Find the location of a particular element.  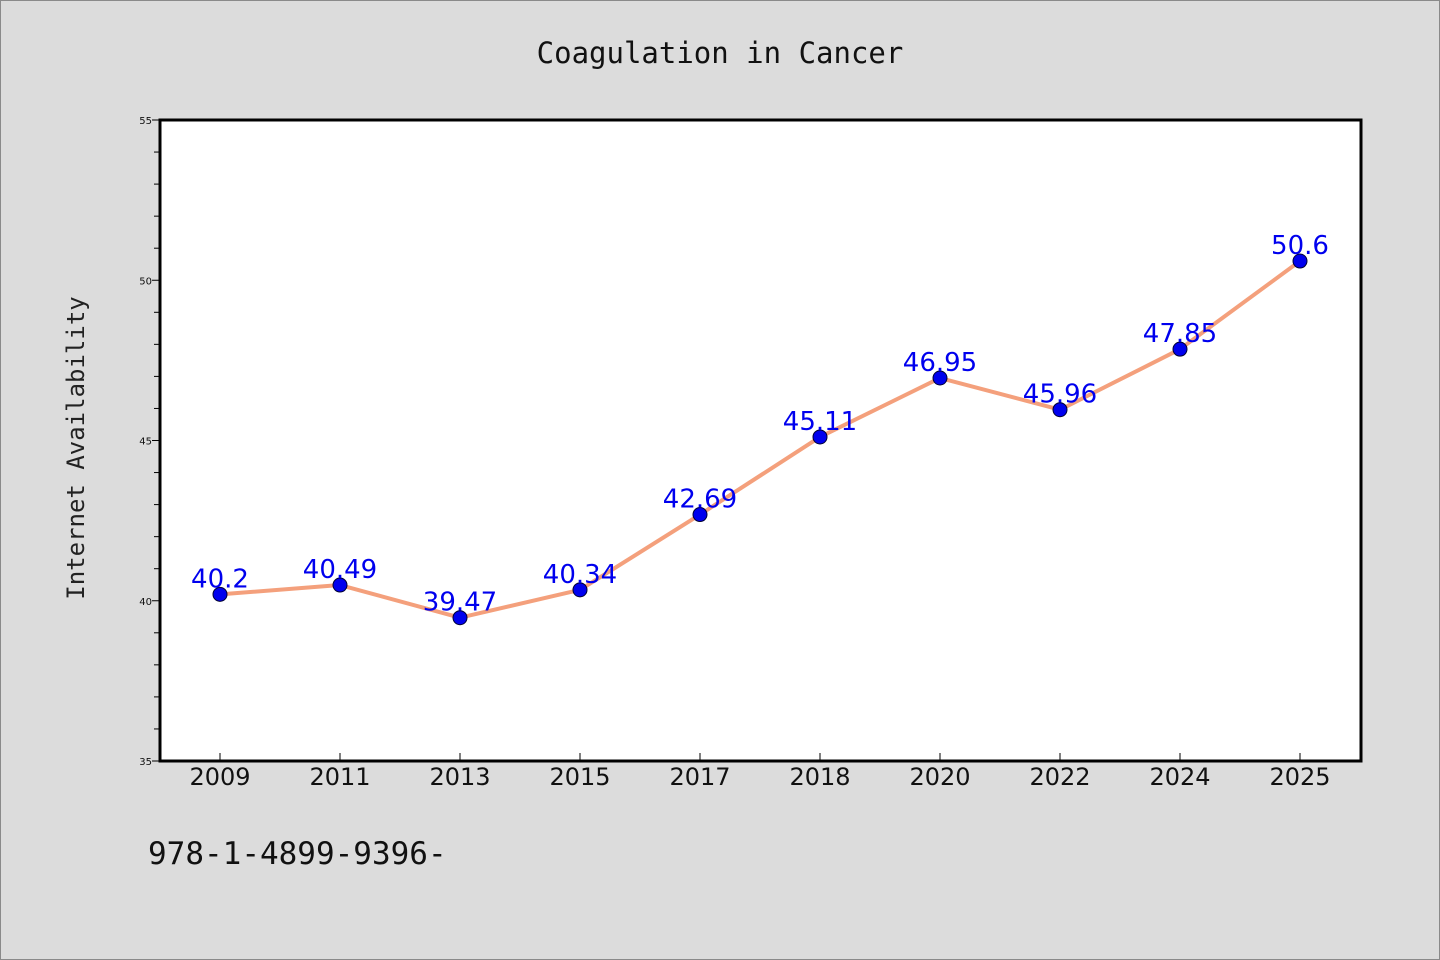

data-label: 39.47 is located at coordinates (460, 603).